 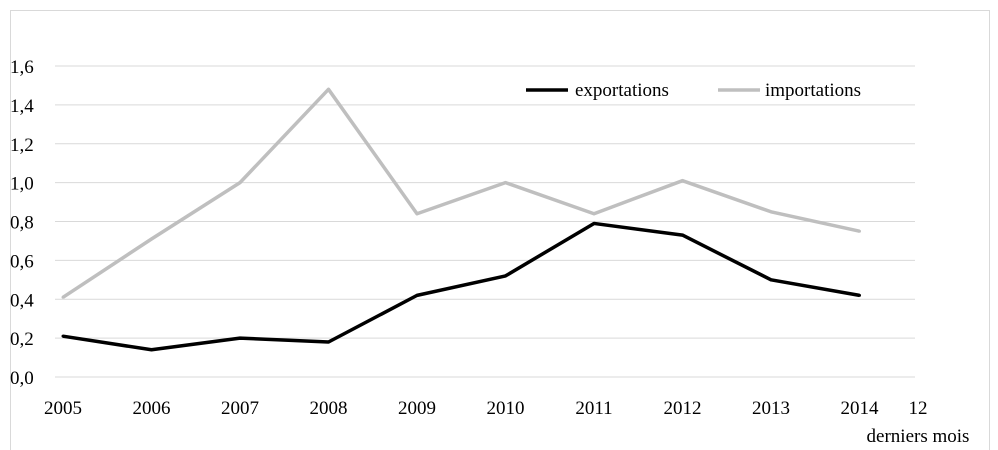 I want to click on x-tick-label: 2013, so click(x=771, y=408).